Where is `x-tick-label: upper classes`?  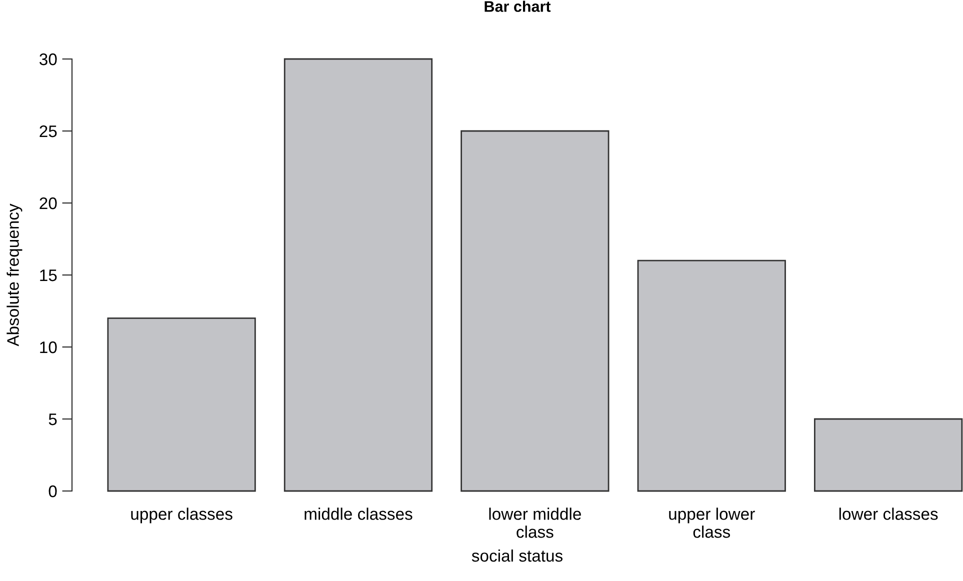
x-tick-label: upper classes is located at coordinates (181, 516).